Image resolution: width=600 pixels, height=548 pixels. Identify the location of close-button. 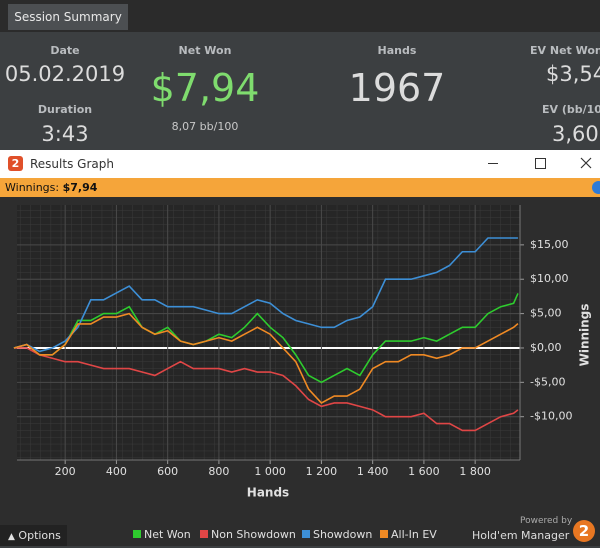
(586, 163).